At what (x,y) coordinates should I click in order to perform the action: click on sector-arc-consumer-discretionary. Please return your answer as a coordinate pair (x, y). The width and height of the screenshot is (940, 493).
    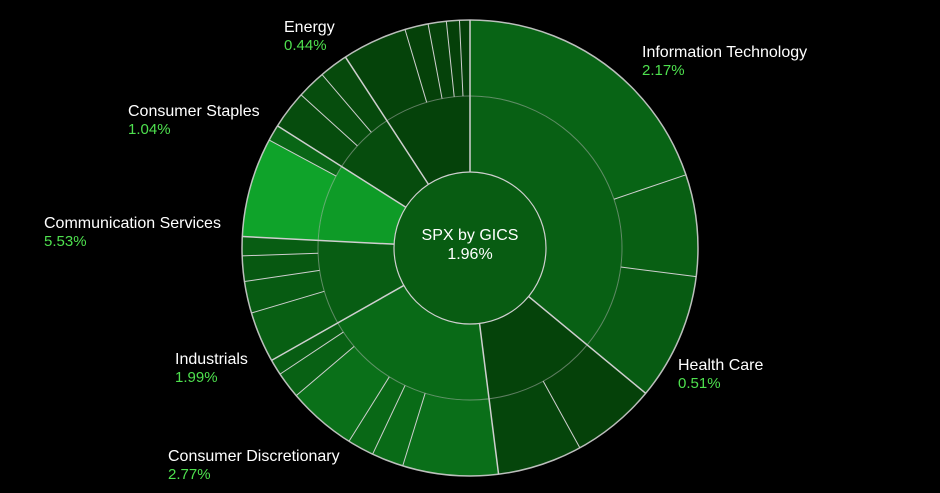
    Looking at the image, I should click on (413, 342).